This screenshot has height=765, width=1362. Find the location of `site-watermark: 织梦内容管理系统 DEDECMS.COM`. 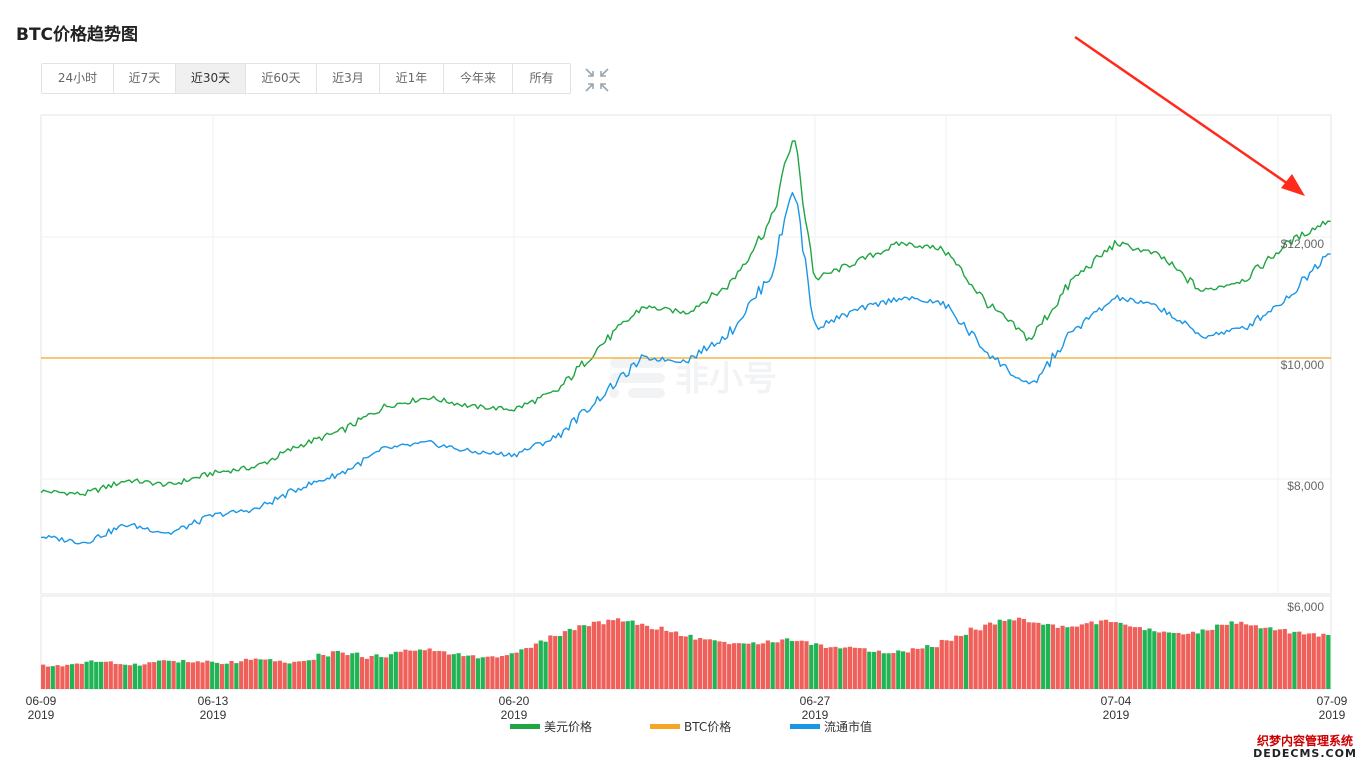

site-watermark: 织梦内容管理系统 DEDECMS.COM is located at coordinates (1305, 747).